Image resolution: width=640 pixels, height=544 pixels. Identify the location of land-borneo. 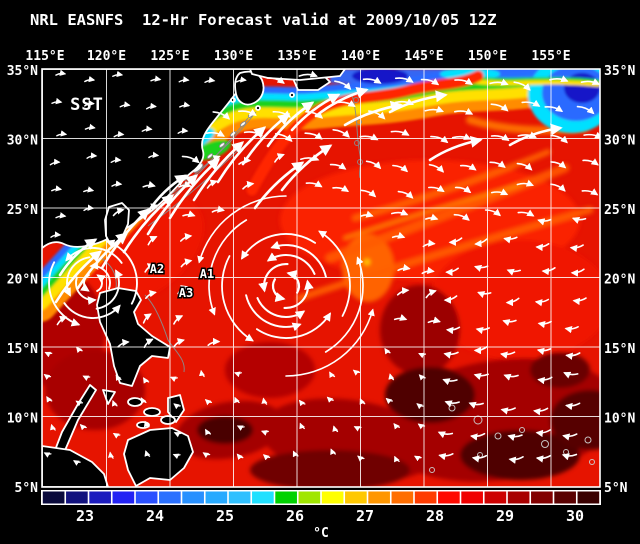
(75, 466).